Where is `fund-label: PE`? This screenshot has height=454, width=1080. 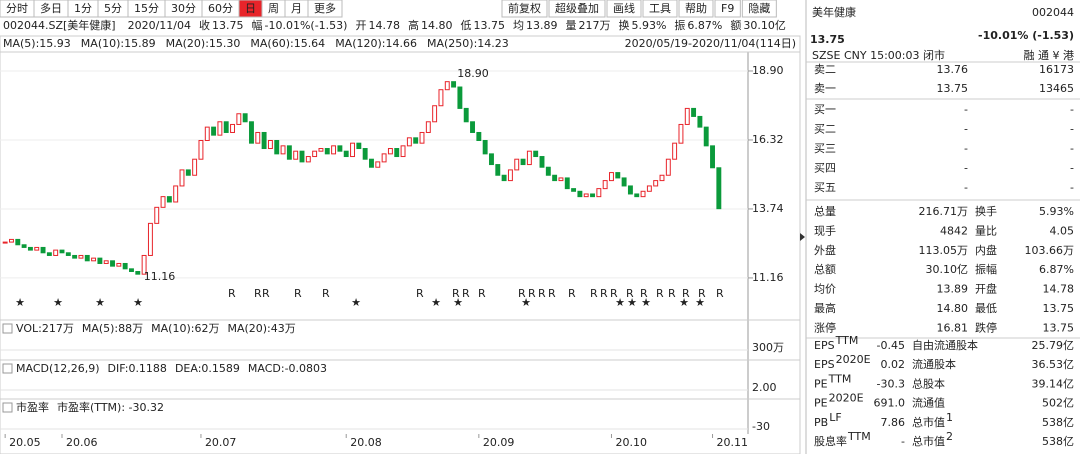 fund-label: PE is located at coordinates (821, 383).